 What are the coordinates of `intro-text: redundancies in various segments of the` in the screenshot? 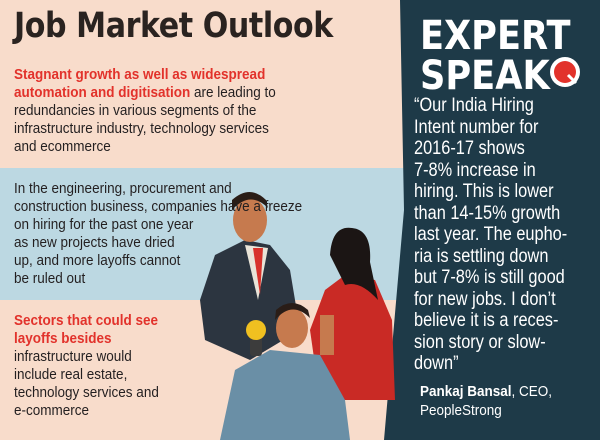 It's located at (135, 110).